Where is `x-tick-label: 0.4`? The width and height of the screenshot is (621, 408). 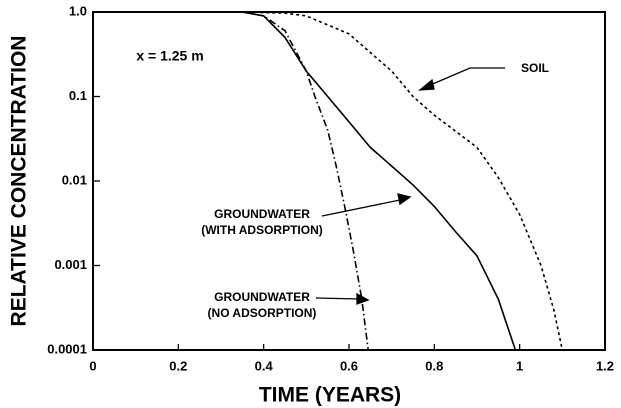
x-tick-label: 0.4 is located at coordinates (264, 365).